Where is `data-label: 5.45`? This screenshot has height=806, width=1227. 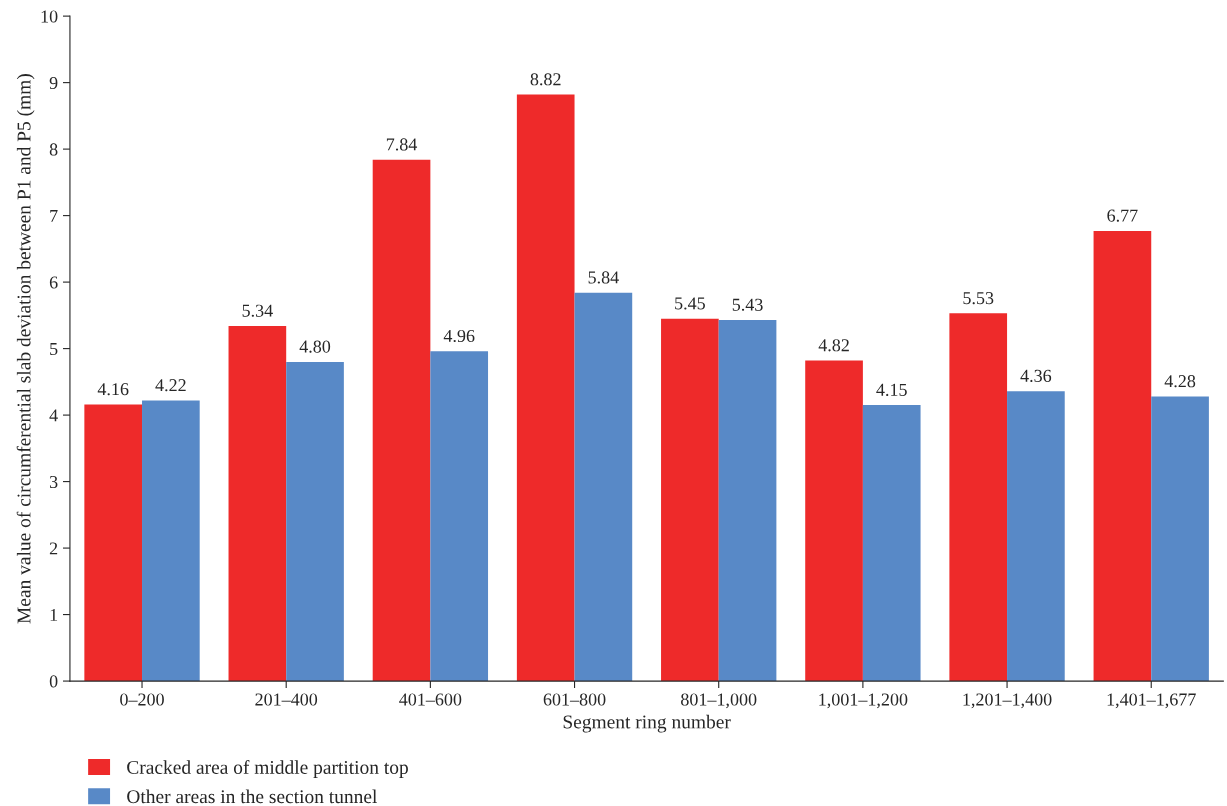
data-label: 5.45 is located at coordinates (690, 303).